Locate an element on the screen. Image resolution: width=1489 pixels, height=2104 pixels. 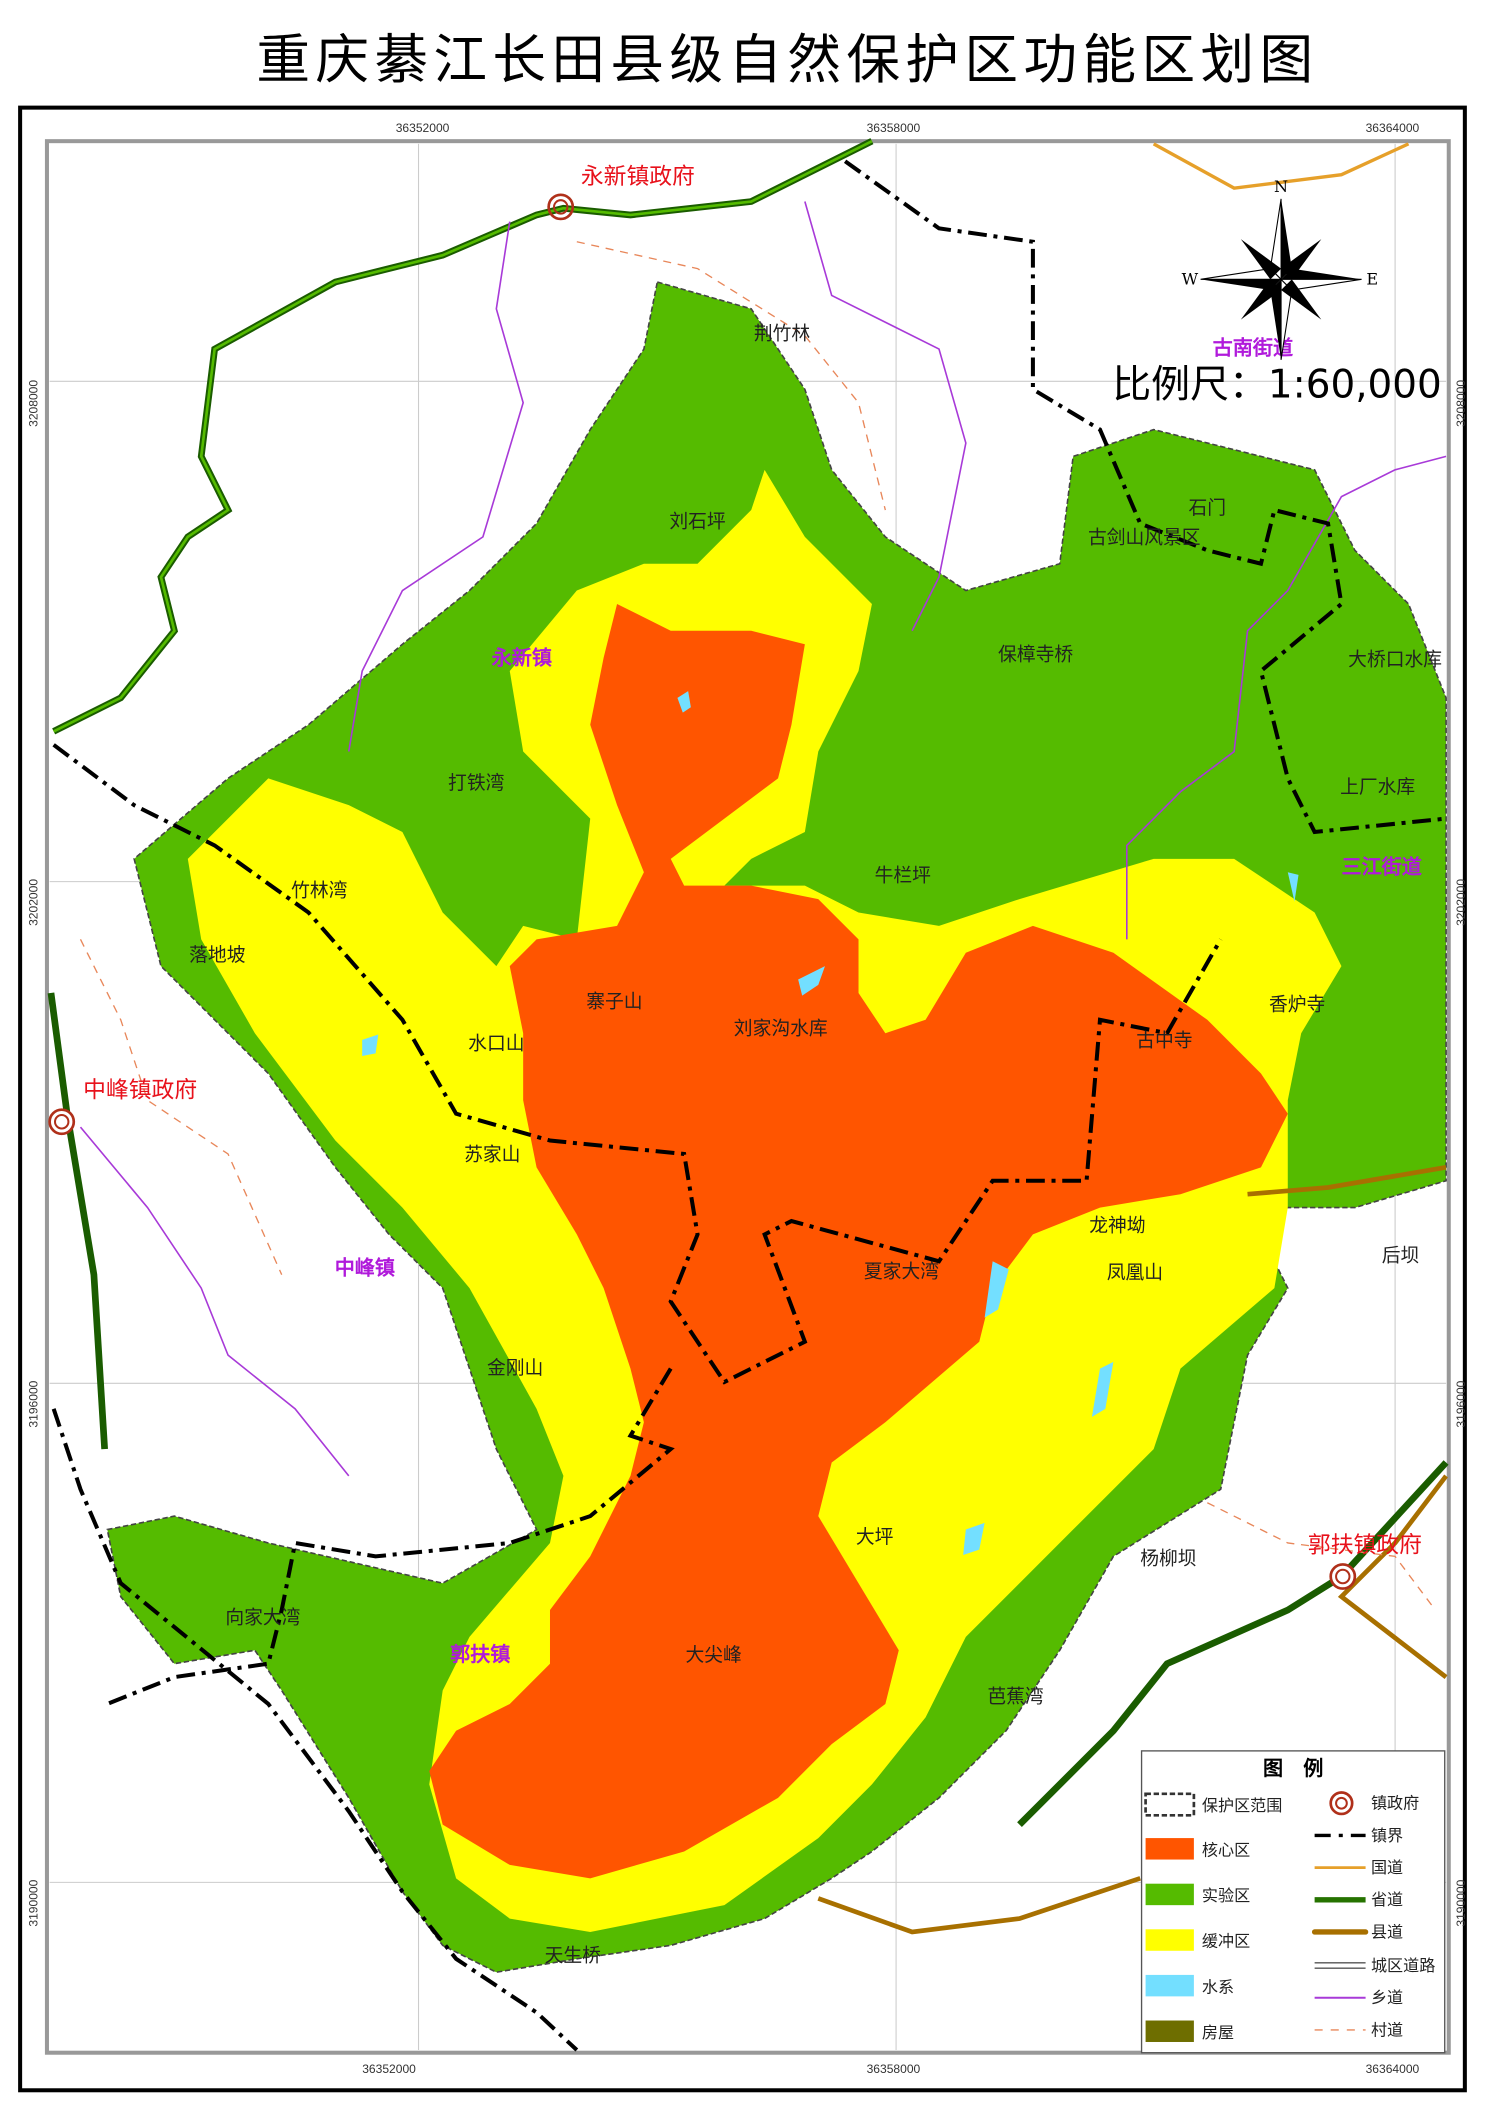
svg-text: 香炉寺 is located at coordinates (1297, 1004).